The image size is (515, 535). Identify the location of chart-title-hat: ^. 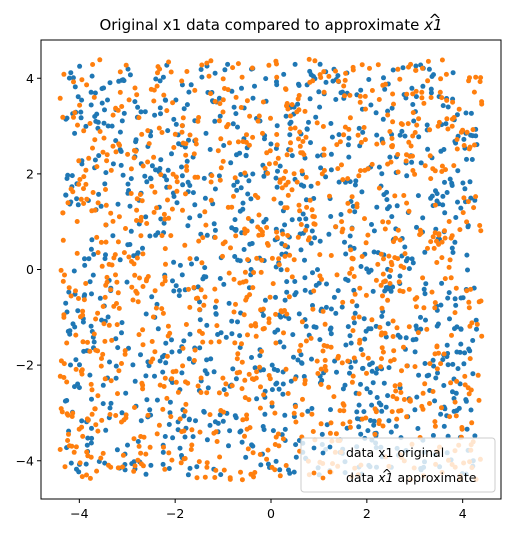
(435, 20).